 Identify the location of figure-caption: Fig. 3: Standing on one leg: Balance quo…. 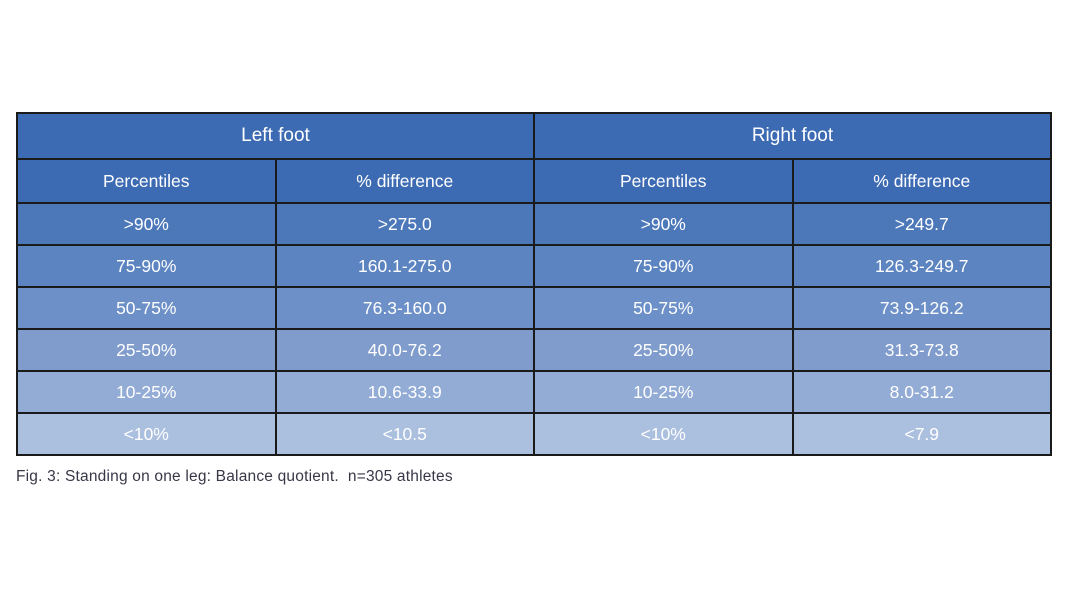
(234, 476).